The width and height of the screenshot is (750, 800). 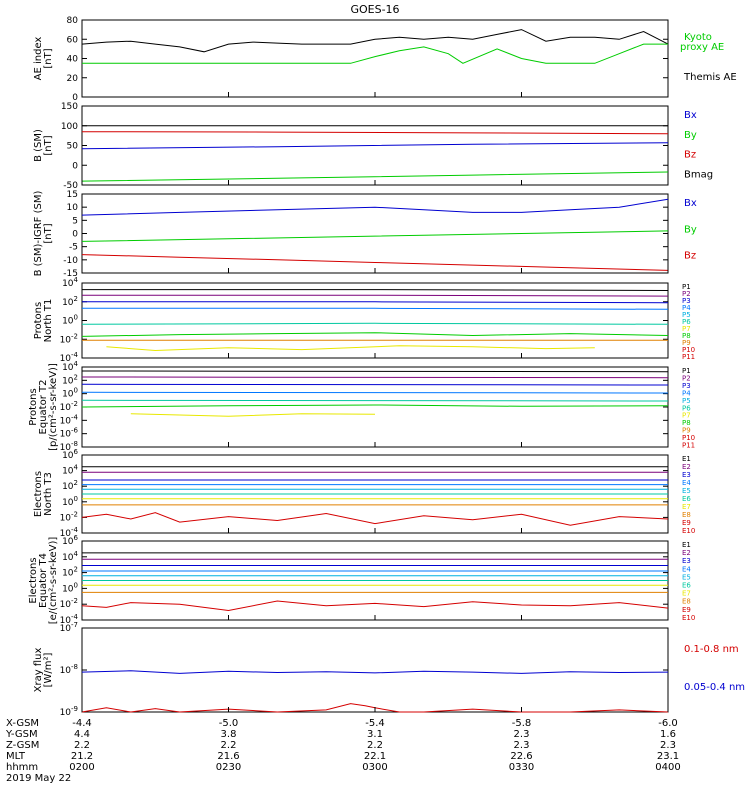 I want to click on legend-item: E9, so click(x=686, y=523).